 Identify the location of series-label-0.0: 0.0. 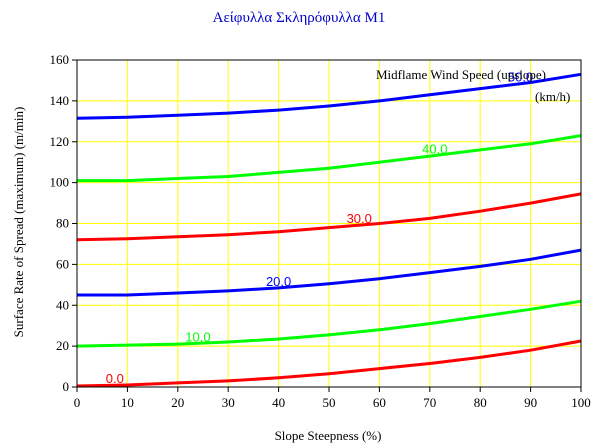
(115, 378).